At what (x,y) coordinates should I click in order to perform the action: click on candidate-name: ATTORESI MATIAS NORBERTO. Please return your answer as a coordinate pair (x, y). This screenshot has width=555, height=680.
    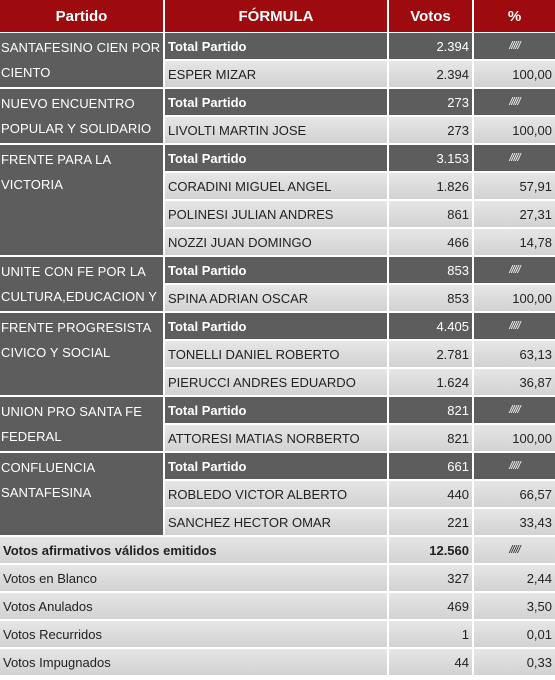
    Looking at the image, I should click on (276, 438).